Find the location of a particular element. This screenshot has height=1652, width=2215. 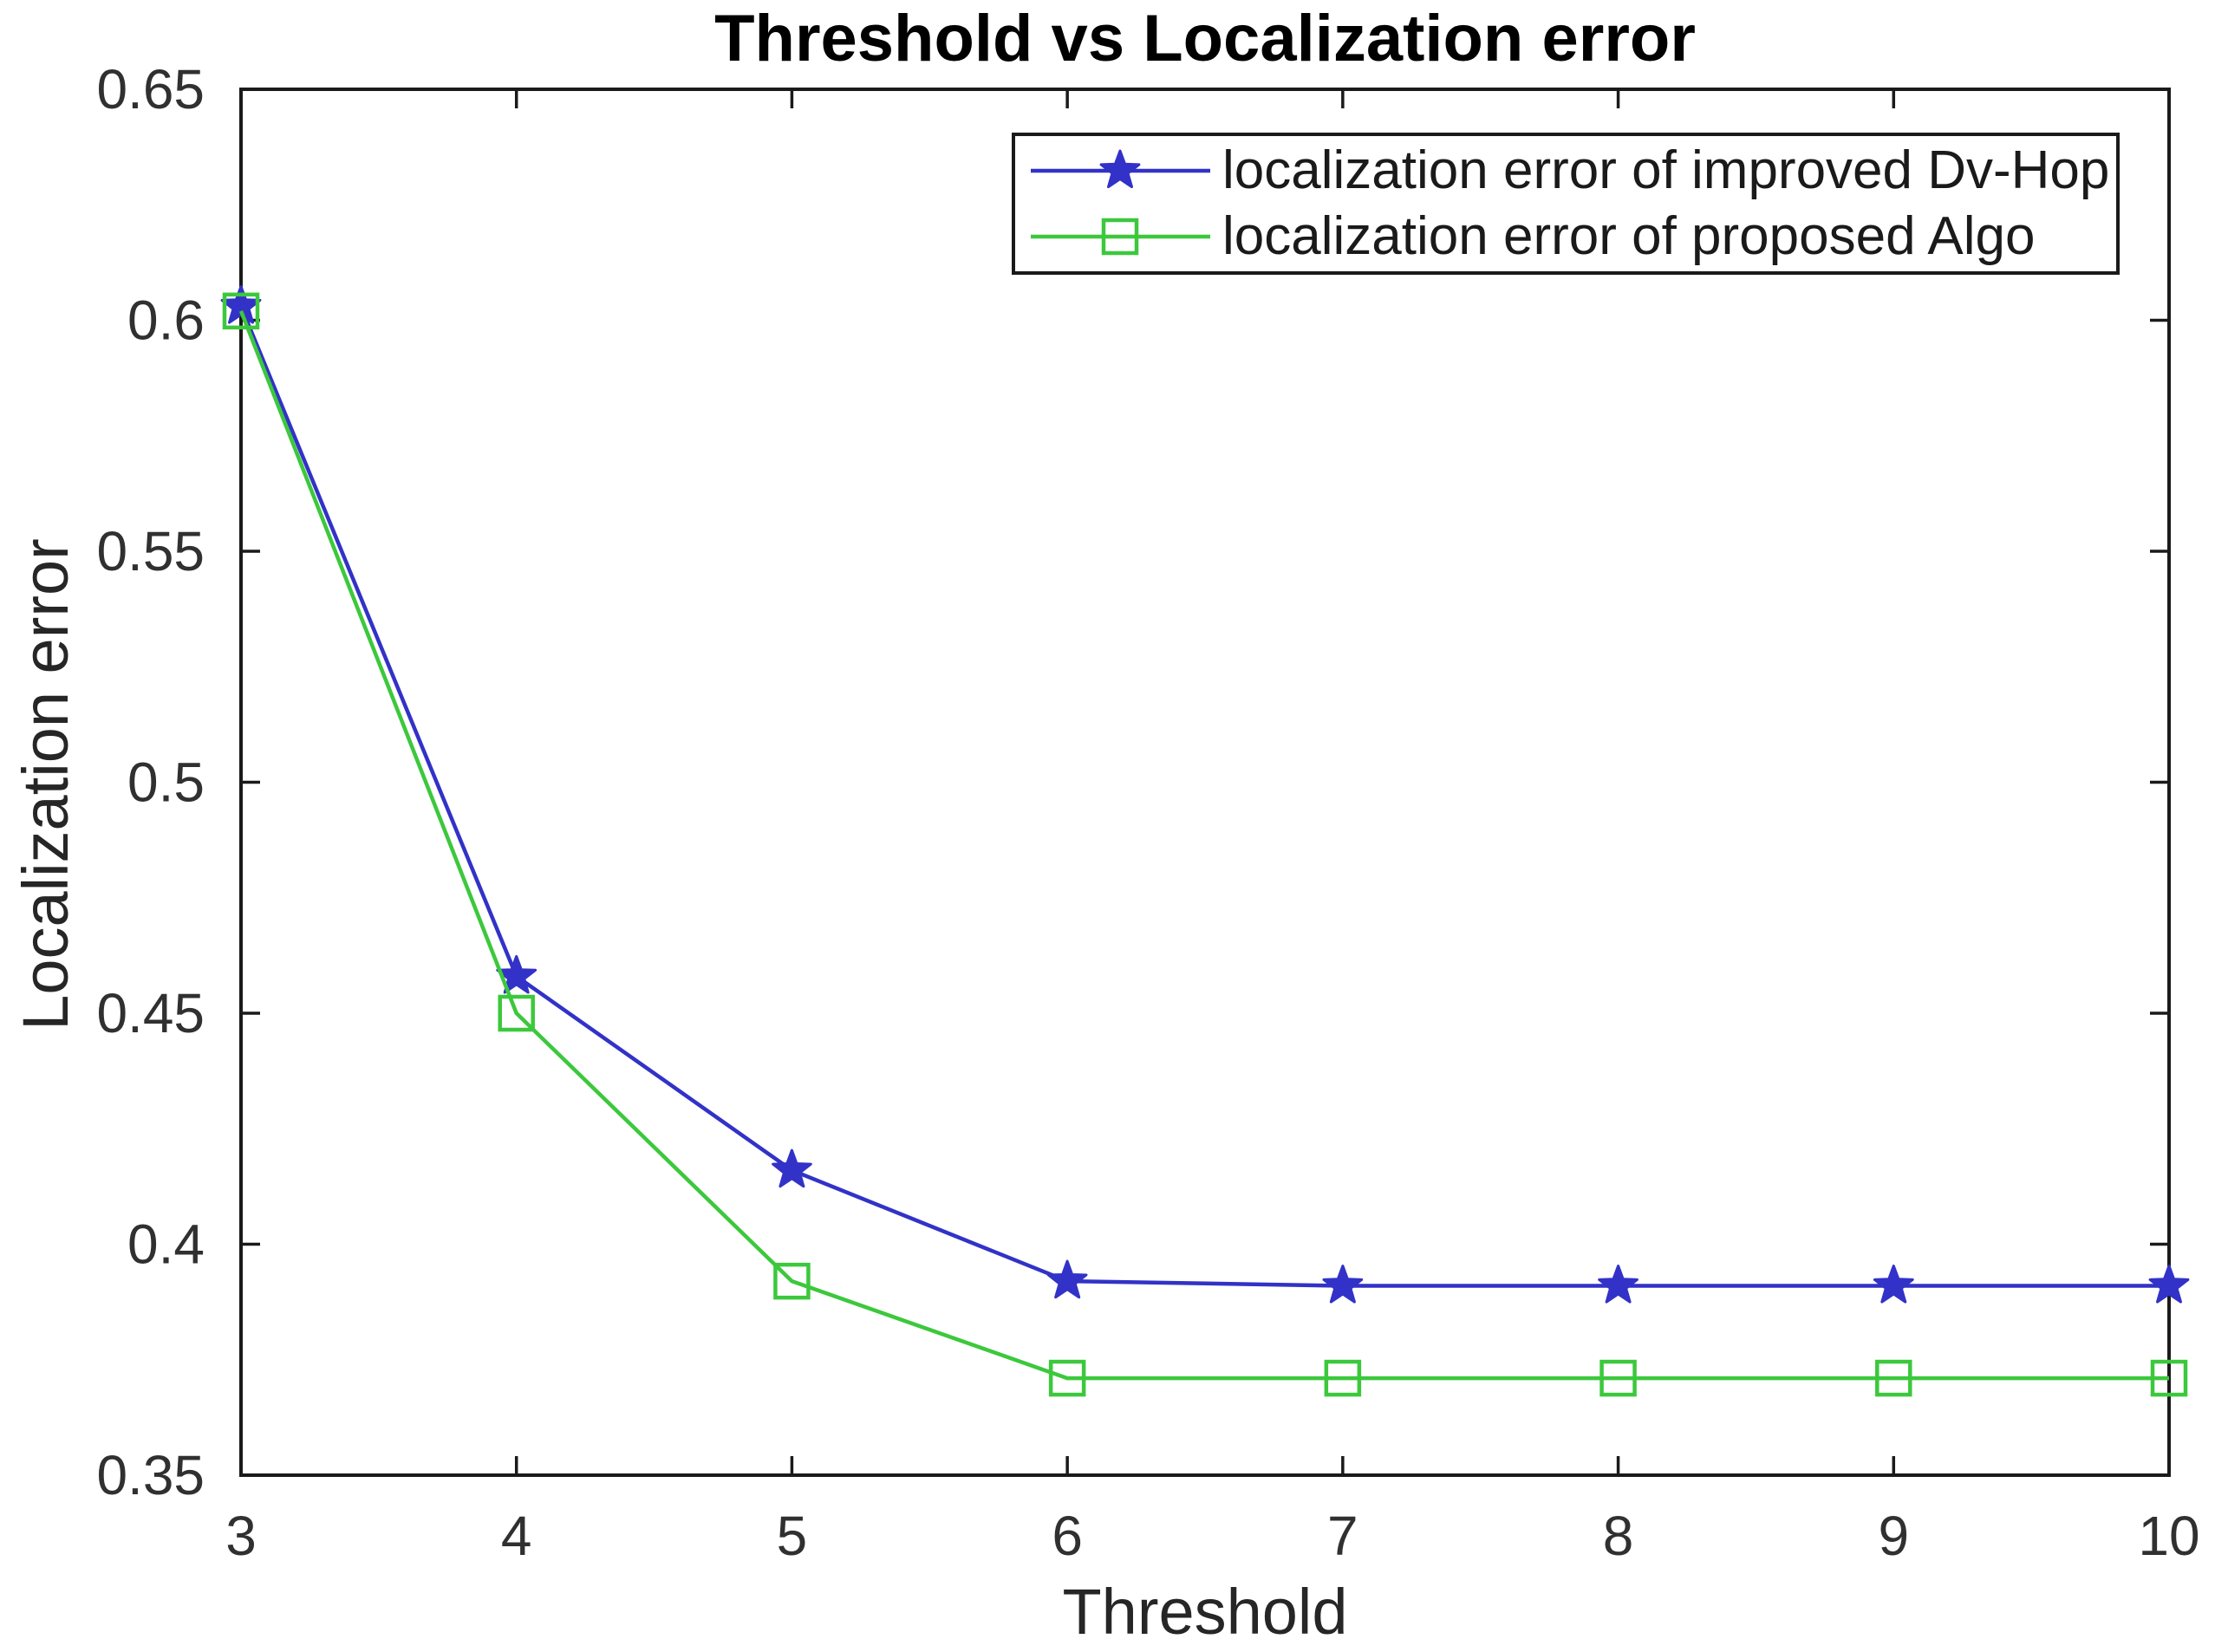

legend-item-improved-dvhop: localization error of improved Dv-Hop is located at coordinates (1571, 170).